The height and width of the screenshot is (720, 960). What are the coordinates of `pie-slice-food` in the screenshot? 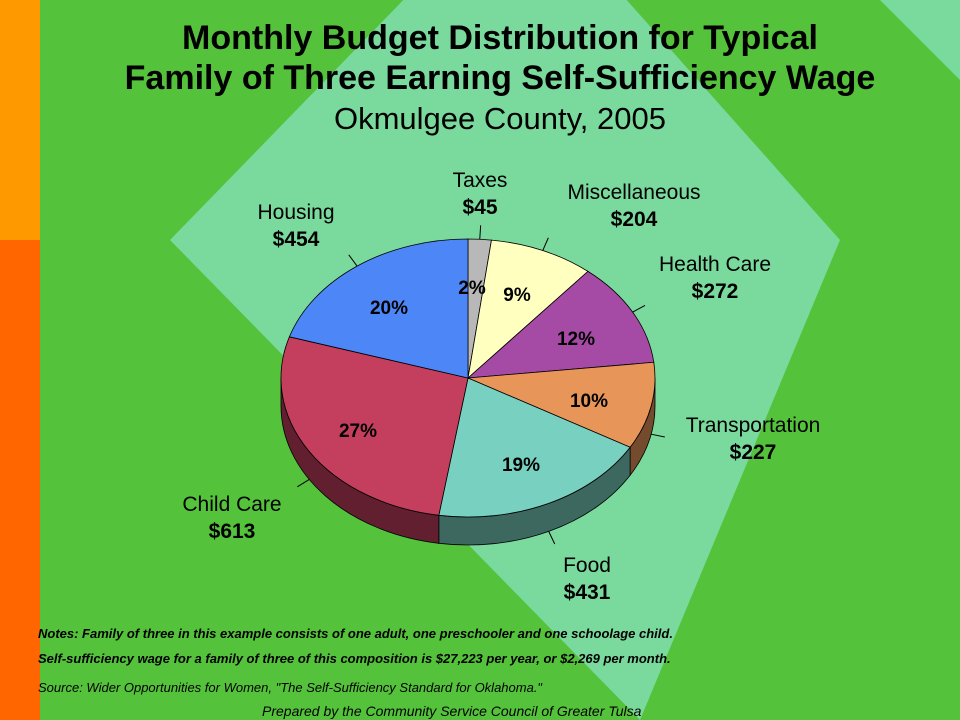 It's located at (534, 447).